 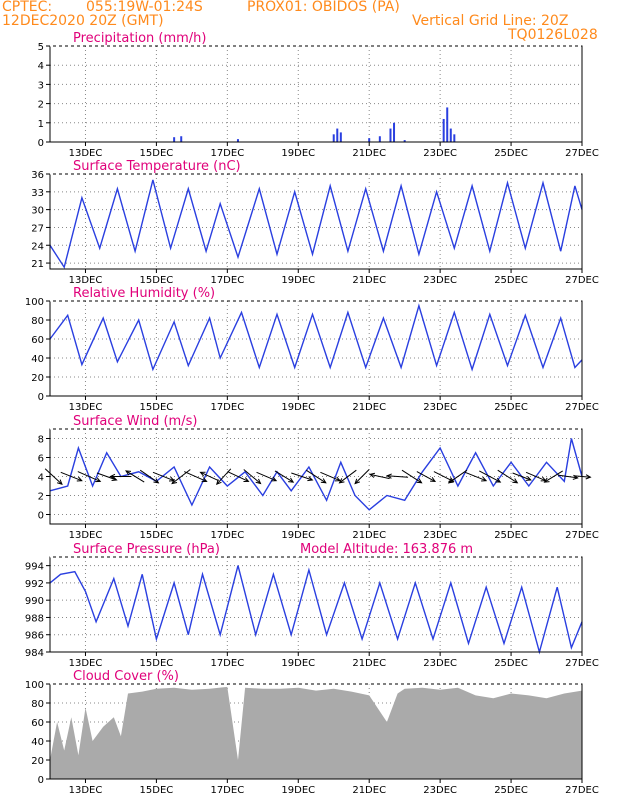 I want to click on y-tick-label: 3, so click(x=41, y=85).